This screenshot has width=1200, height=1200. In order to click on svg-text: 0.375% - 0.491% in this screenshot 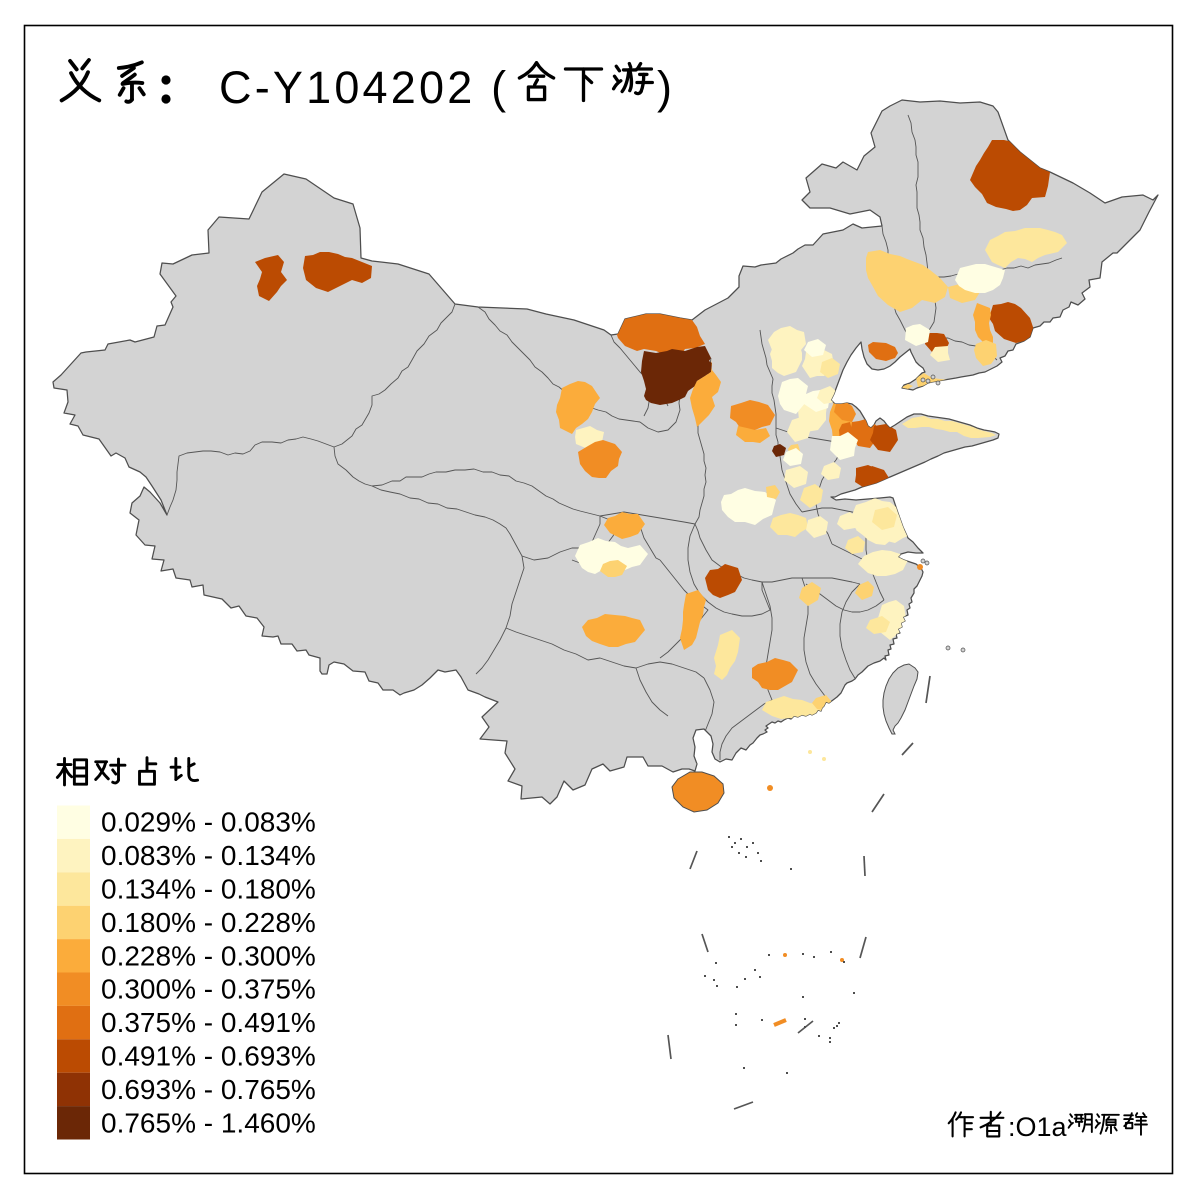, I will do `click(208, 1022)`.